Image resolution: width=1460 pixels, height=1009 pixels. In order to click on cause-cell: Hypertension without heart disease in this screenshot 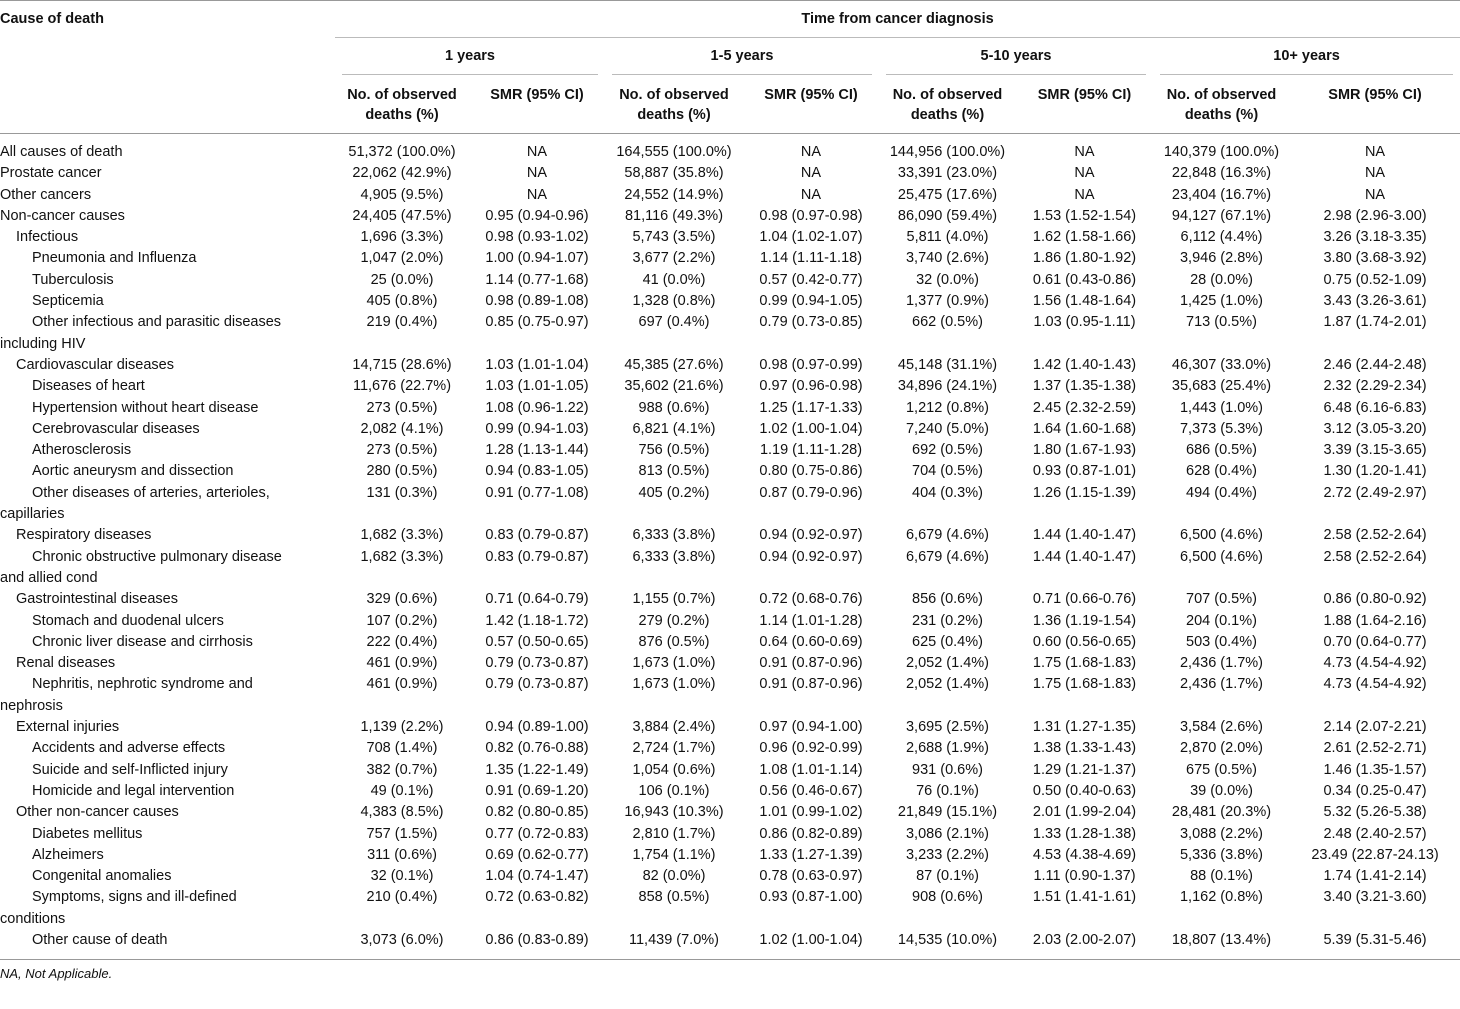, I will do `click(167, 408)`.